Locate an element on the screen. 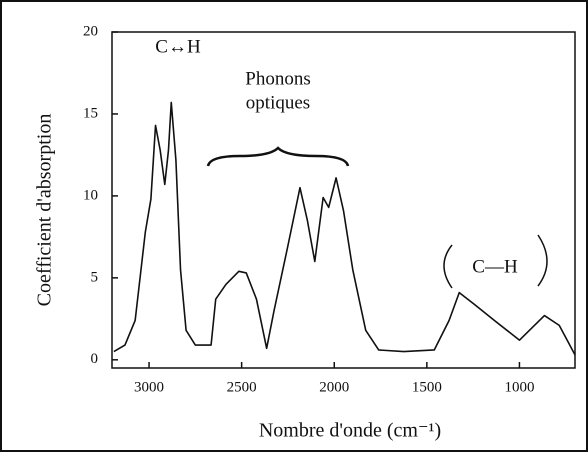  annotation: Phonons is located at coordinates (277, 78).